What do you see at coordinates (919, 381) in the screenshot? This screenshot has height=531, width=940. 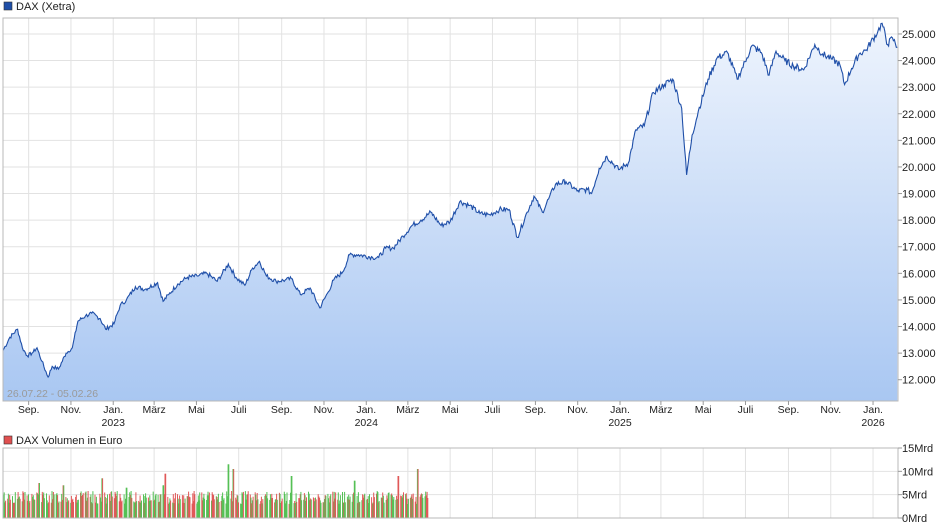 I see `y-tick-label: 12.000` at bounding box center [919, 381].